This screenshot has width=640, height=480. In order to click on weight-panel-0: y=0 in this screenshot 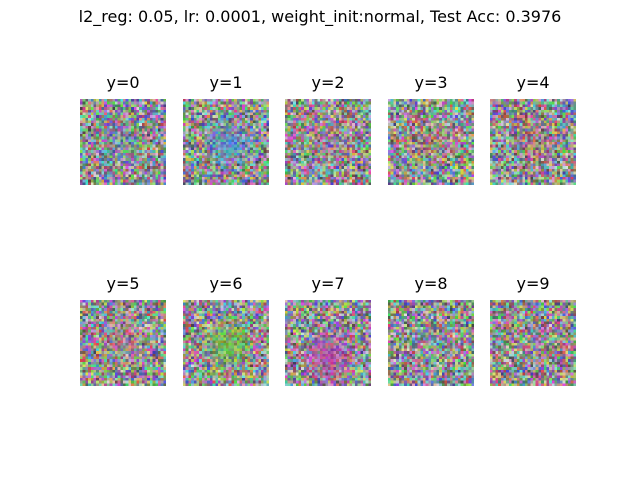, I will do `click(123, 129)`.